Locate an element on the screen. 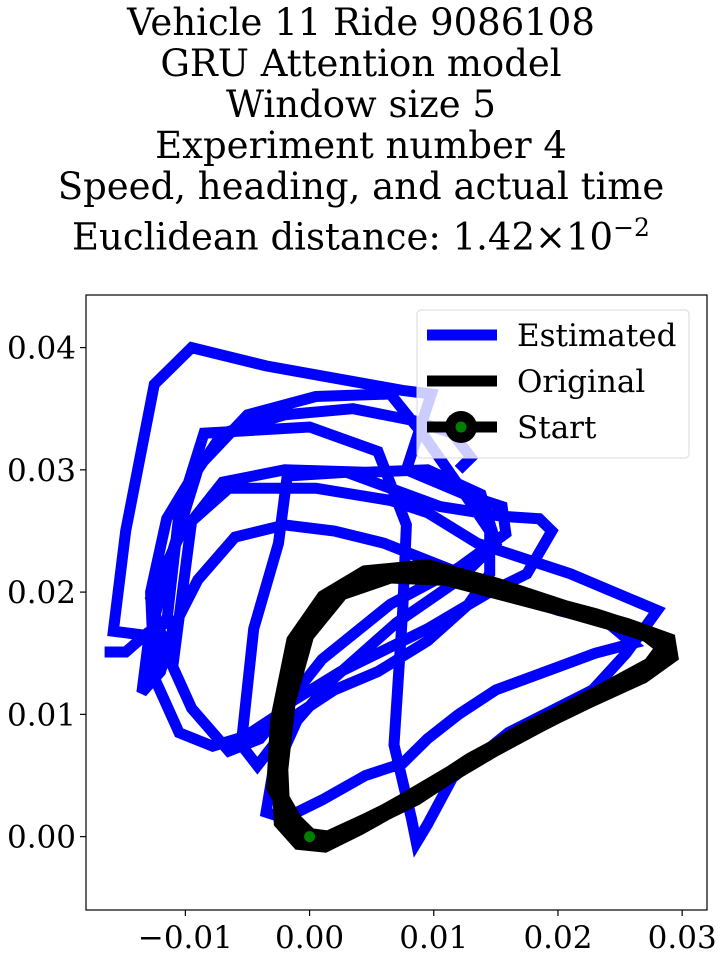 The width and height of the screenshot is (722, 957). y-tick-label: 0.00 is located at coordinates (41, 838).